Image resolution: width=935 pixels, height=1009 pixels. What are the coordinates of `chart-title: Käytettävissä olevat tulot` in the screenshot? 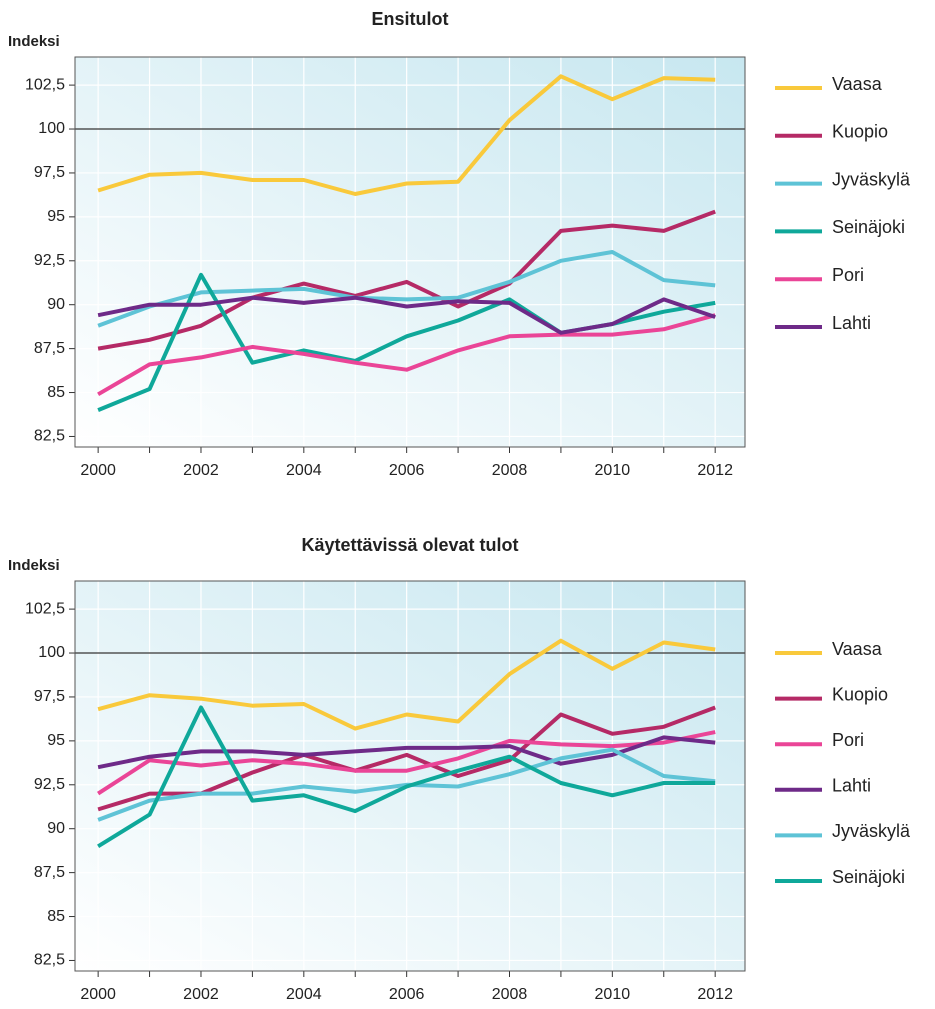 It's located at (409, 545).